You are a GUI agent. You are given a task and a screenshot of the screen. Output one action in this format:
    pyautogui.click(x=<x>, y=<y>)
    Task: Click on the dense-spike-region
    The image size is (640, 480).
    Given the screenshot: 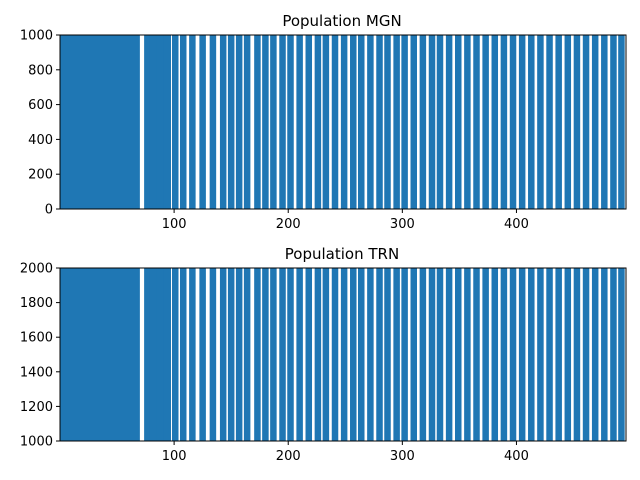 What is the action you would take?
    pyautogui.click(x=100, y=122)
    